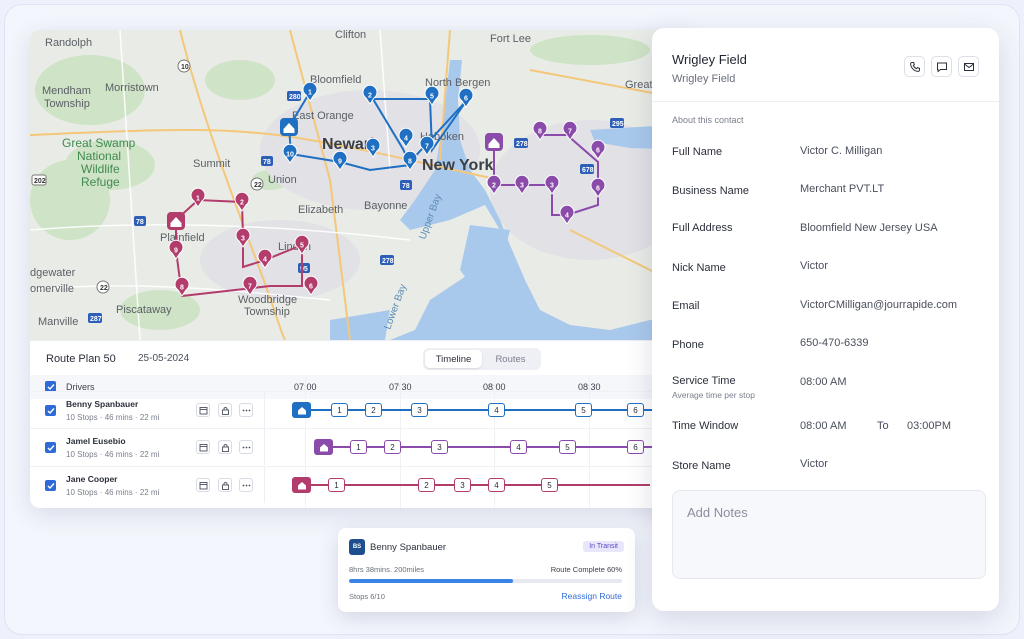  I want to click on svg-text: 78, so click(406, 186).